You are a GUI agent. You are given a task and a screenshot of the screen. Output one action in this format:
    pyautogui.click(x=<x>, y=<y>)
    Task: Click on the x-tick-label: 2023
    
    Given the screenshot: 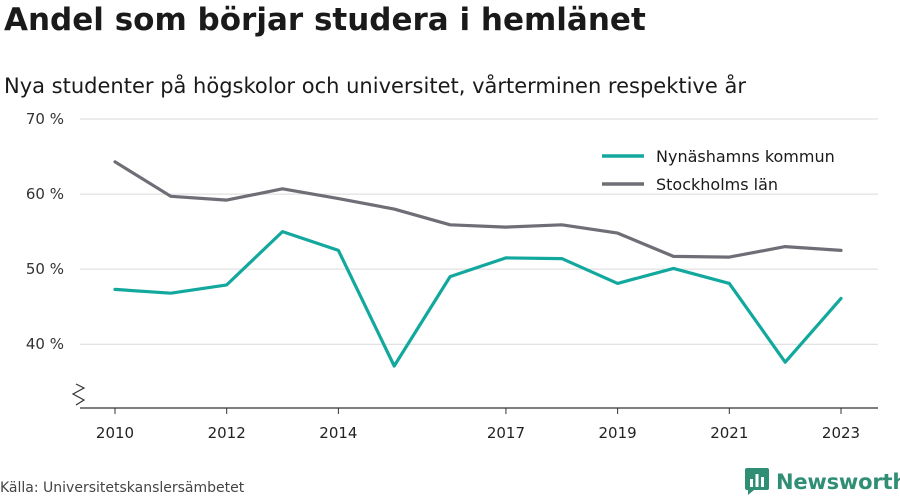 What is the action you would take?
    pyautogui.click(x=841, y=433)
    